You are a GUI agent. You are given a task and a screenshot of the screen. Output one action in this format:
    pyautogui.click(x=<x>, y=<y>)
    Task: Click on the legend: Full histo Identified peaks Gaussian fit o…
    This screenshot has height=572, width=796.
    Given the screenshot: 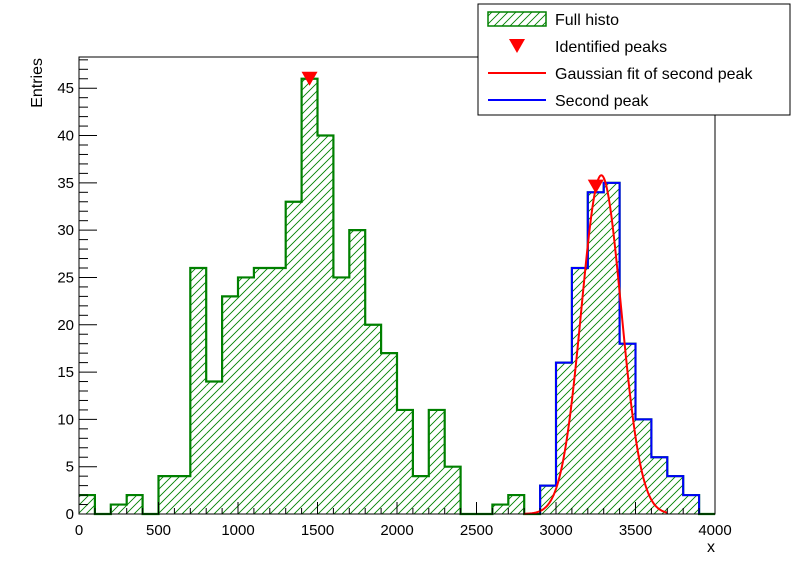 What is the action you would take?
    pyautogui.click(x=634, y=59)
    